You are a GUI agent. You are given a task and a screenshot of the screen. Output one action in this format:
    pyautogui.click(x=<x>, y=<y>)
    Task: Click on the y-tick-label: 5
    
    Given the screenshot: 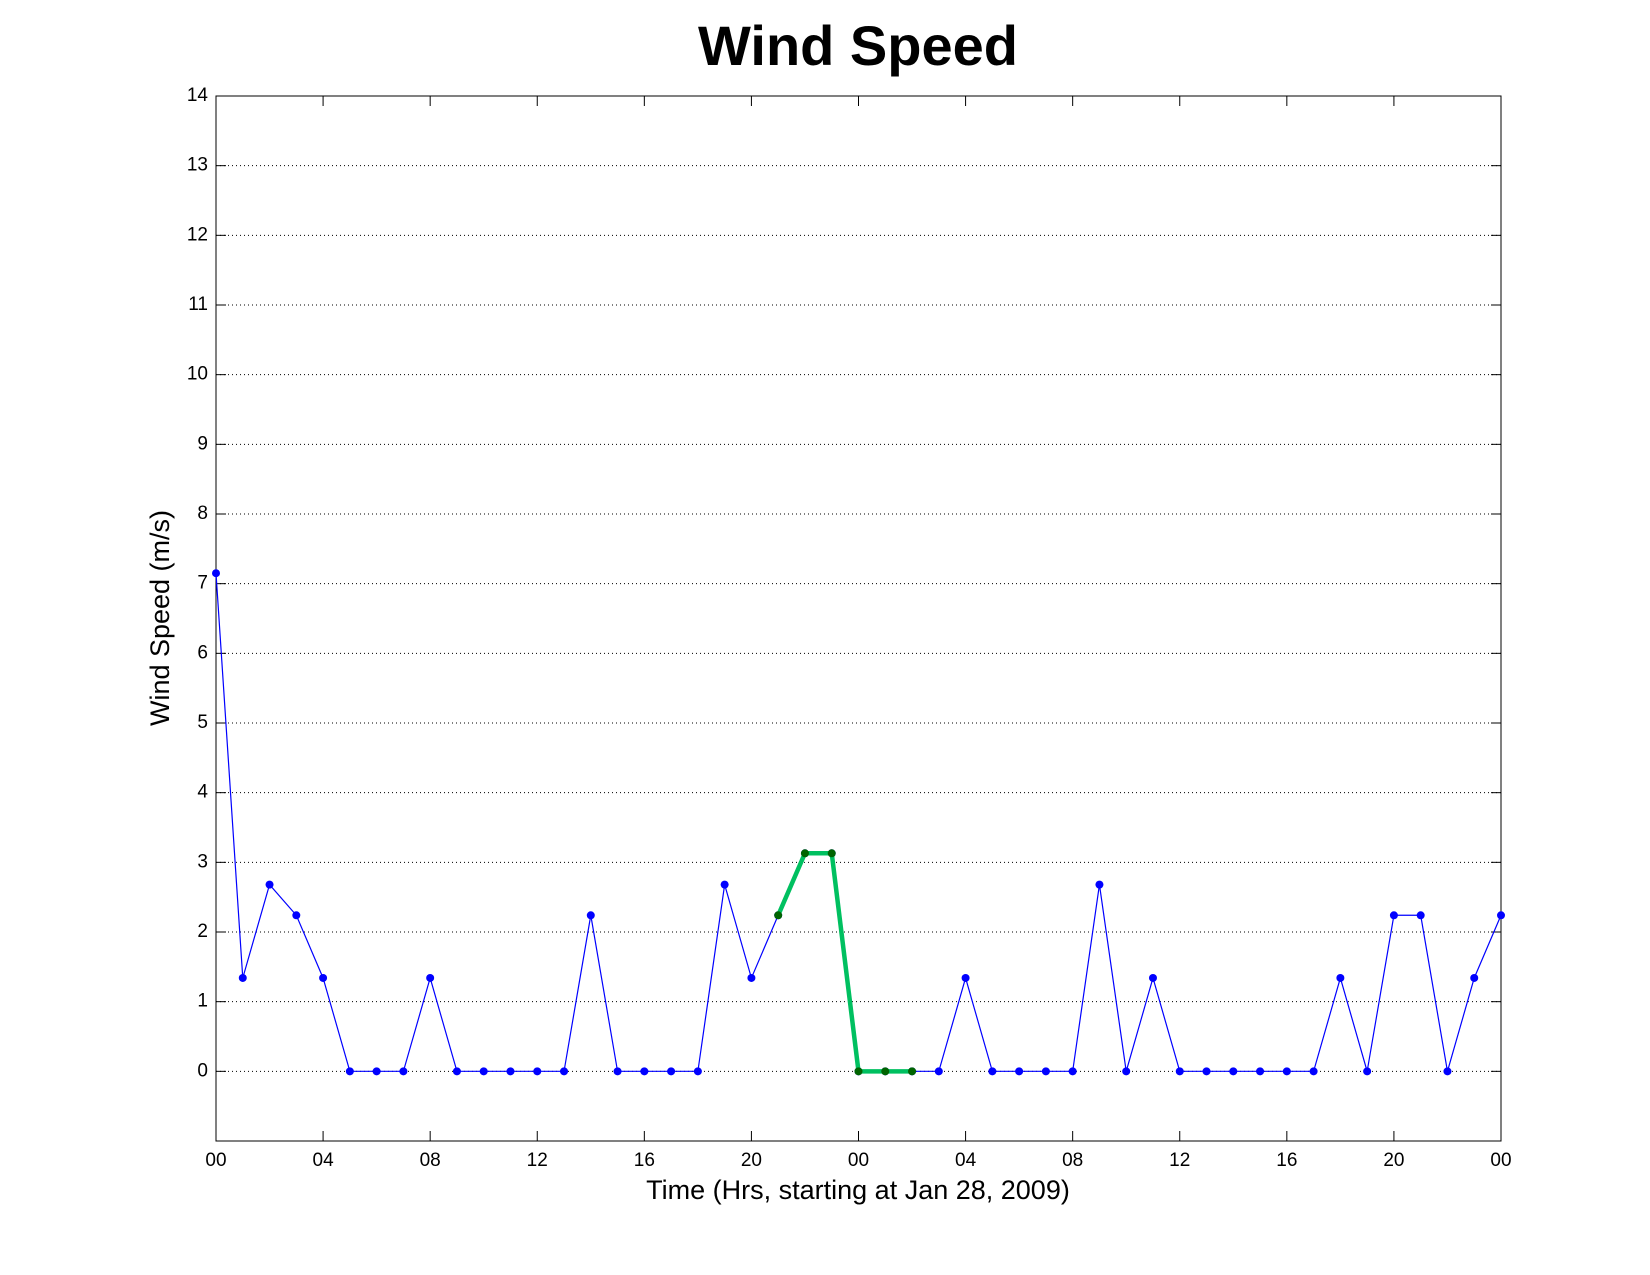 What is the action you would take?
    pyautogui.click(x=202, y=722)
    